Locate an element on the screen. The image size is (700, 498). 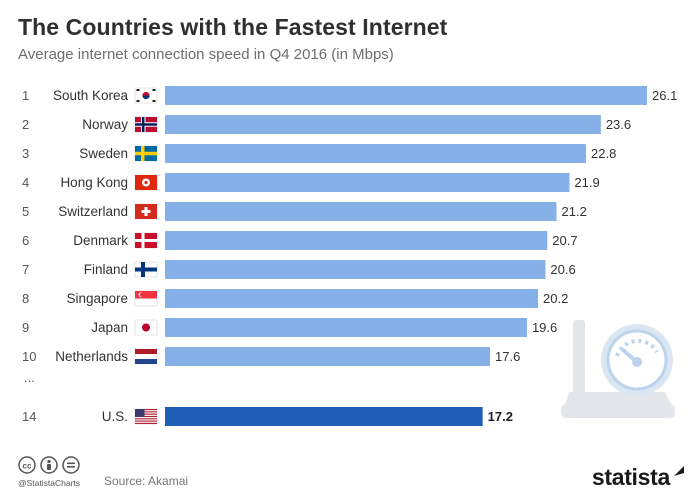
footer-handle: @StatistaCharts is located at coordinates (49, 483).